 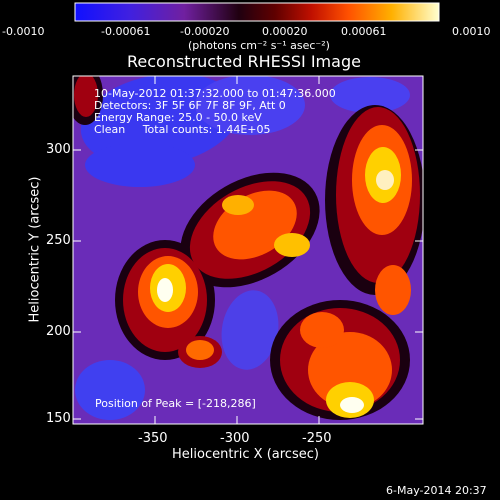 What do you see at coordinates (58, 149) in the screenshot?
I see `y-tick-label: 300` at bounding box center [58, 149].